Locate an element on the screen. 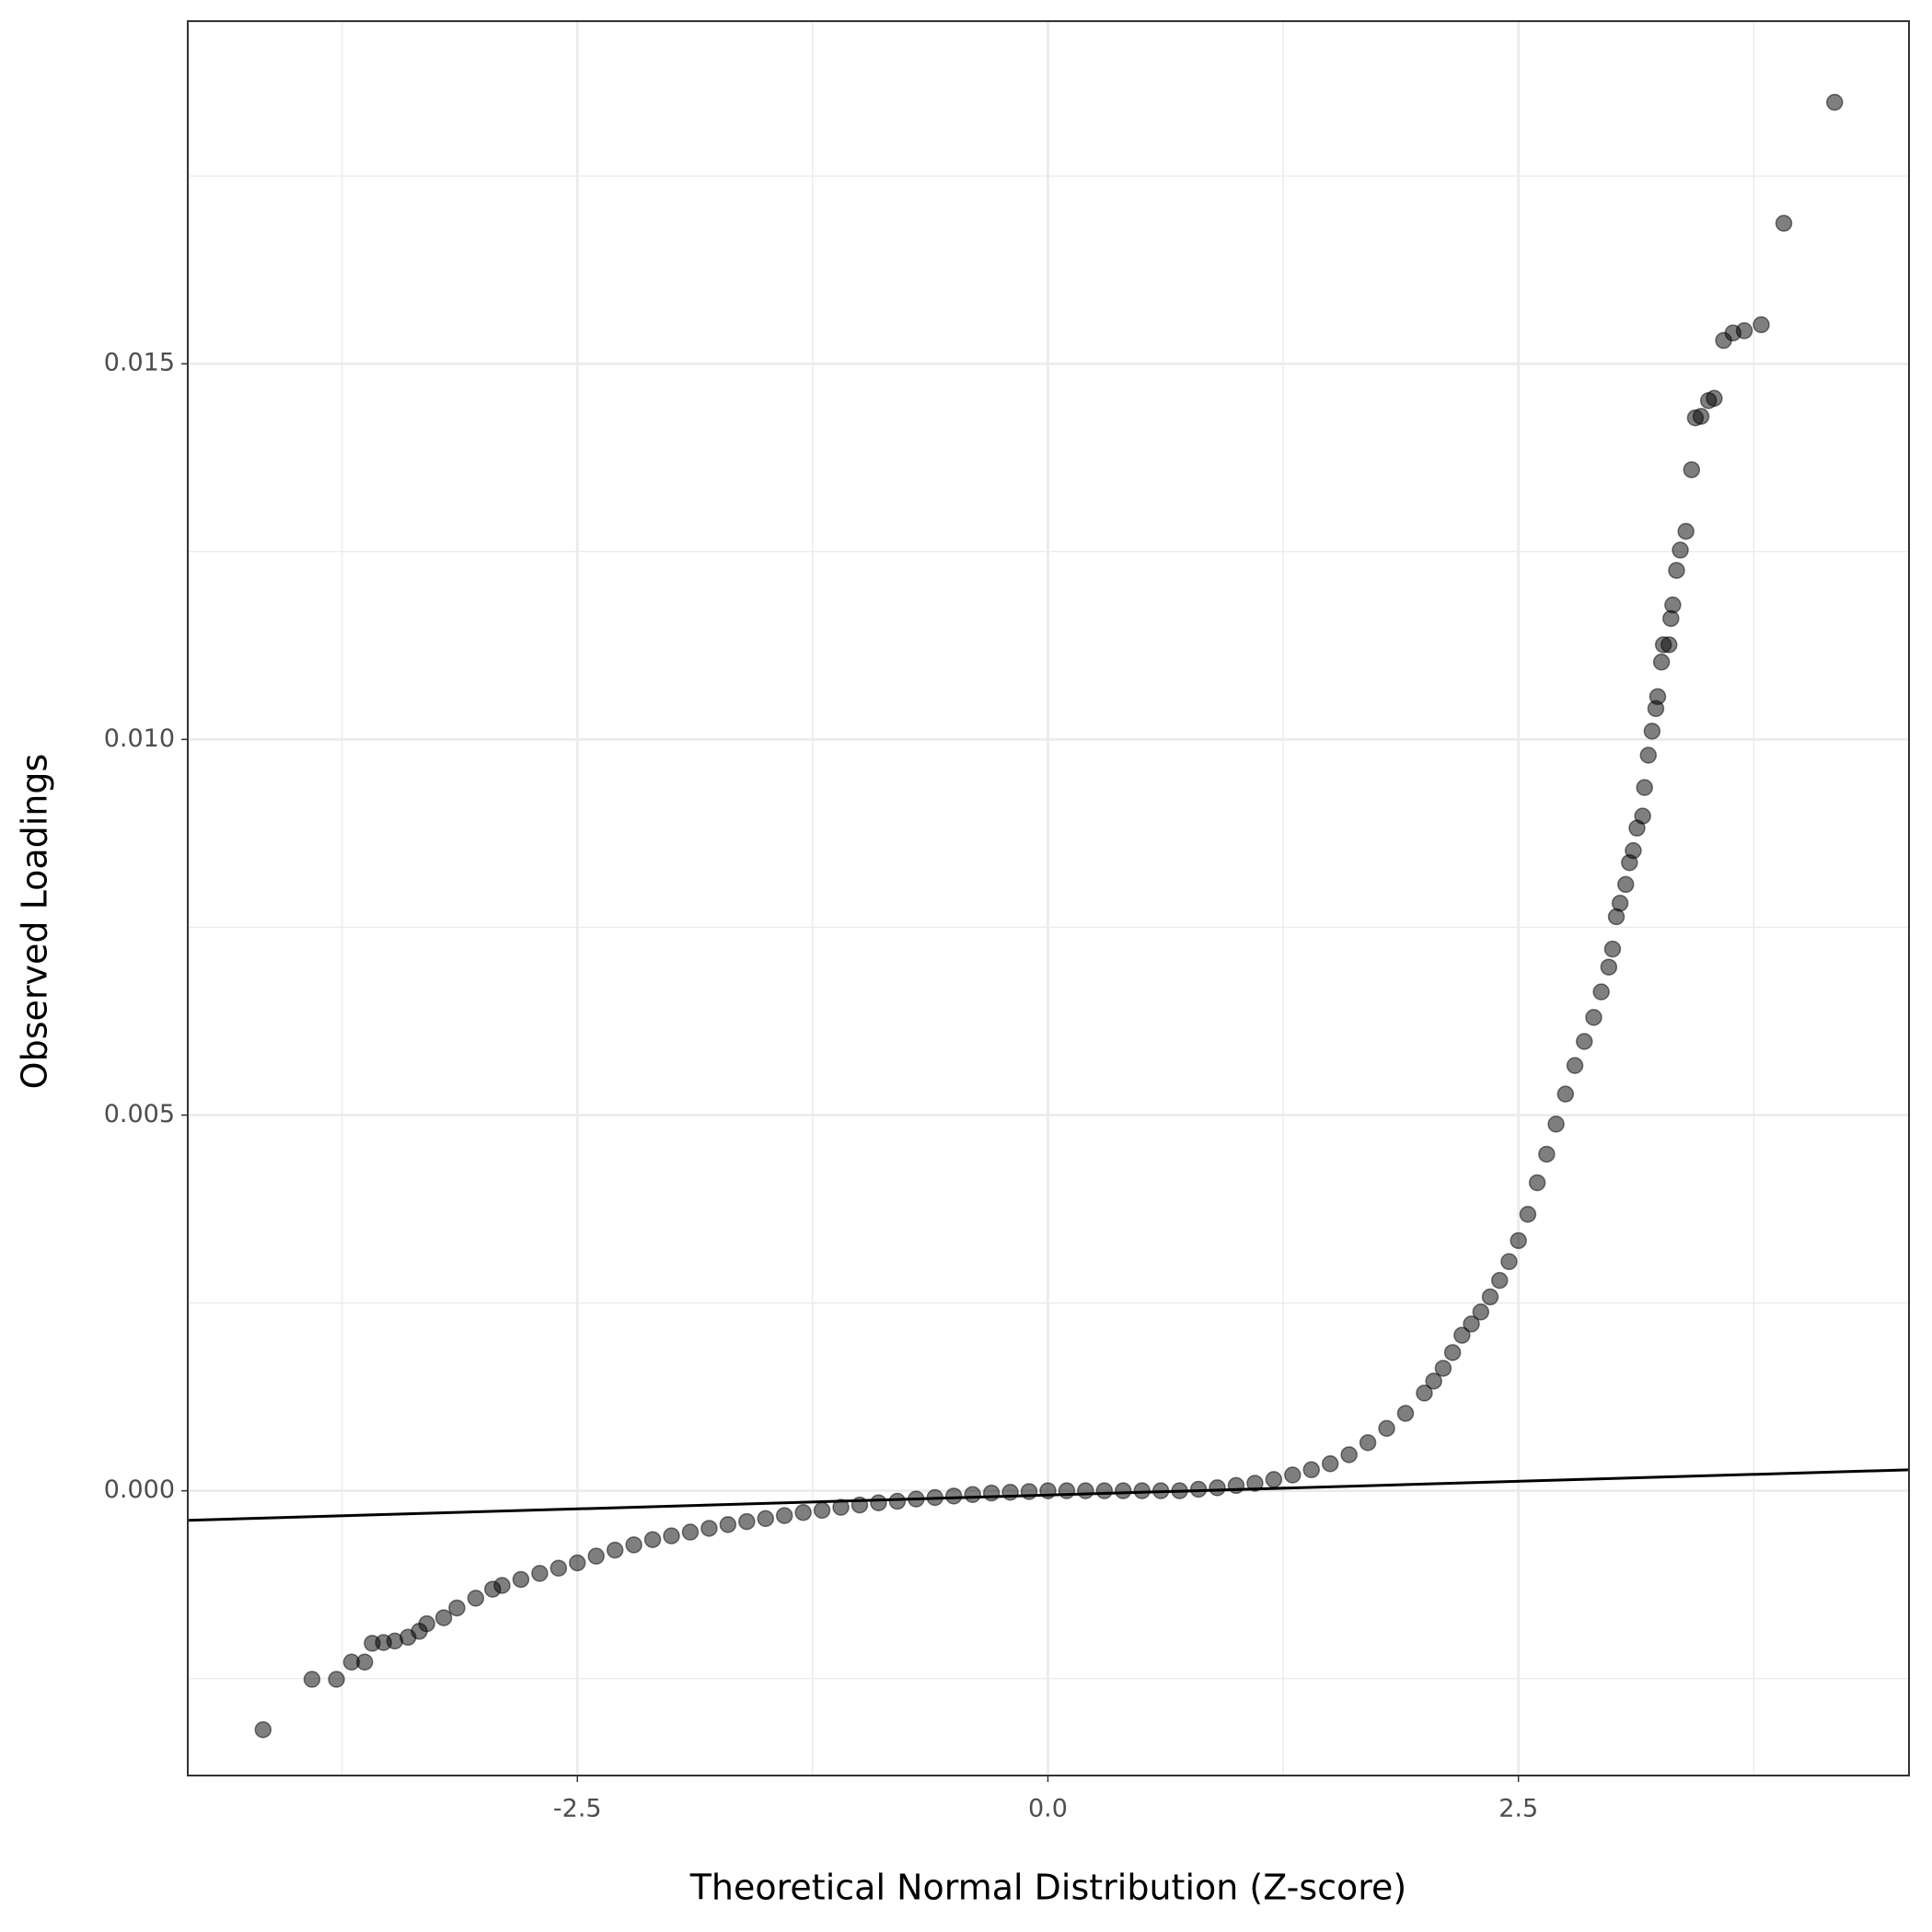 This screenshot has height=1932, width=1932. x-tick-label: -2.5 is located at coordinates (578, 1809).